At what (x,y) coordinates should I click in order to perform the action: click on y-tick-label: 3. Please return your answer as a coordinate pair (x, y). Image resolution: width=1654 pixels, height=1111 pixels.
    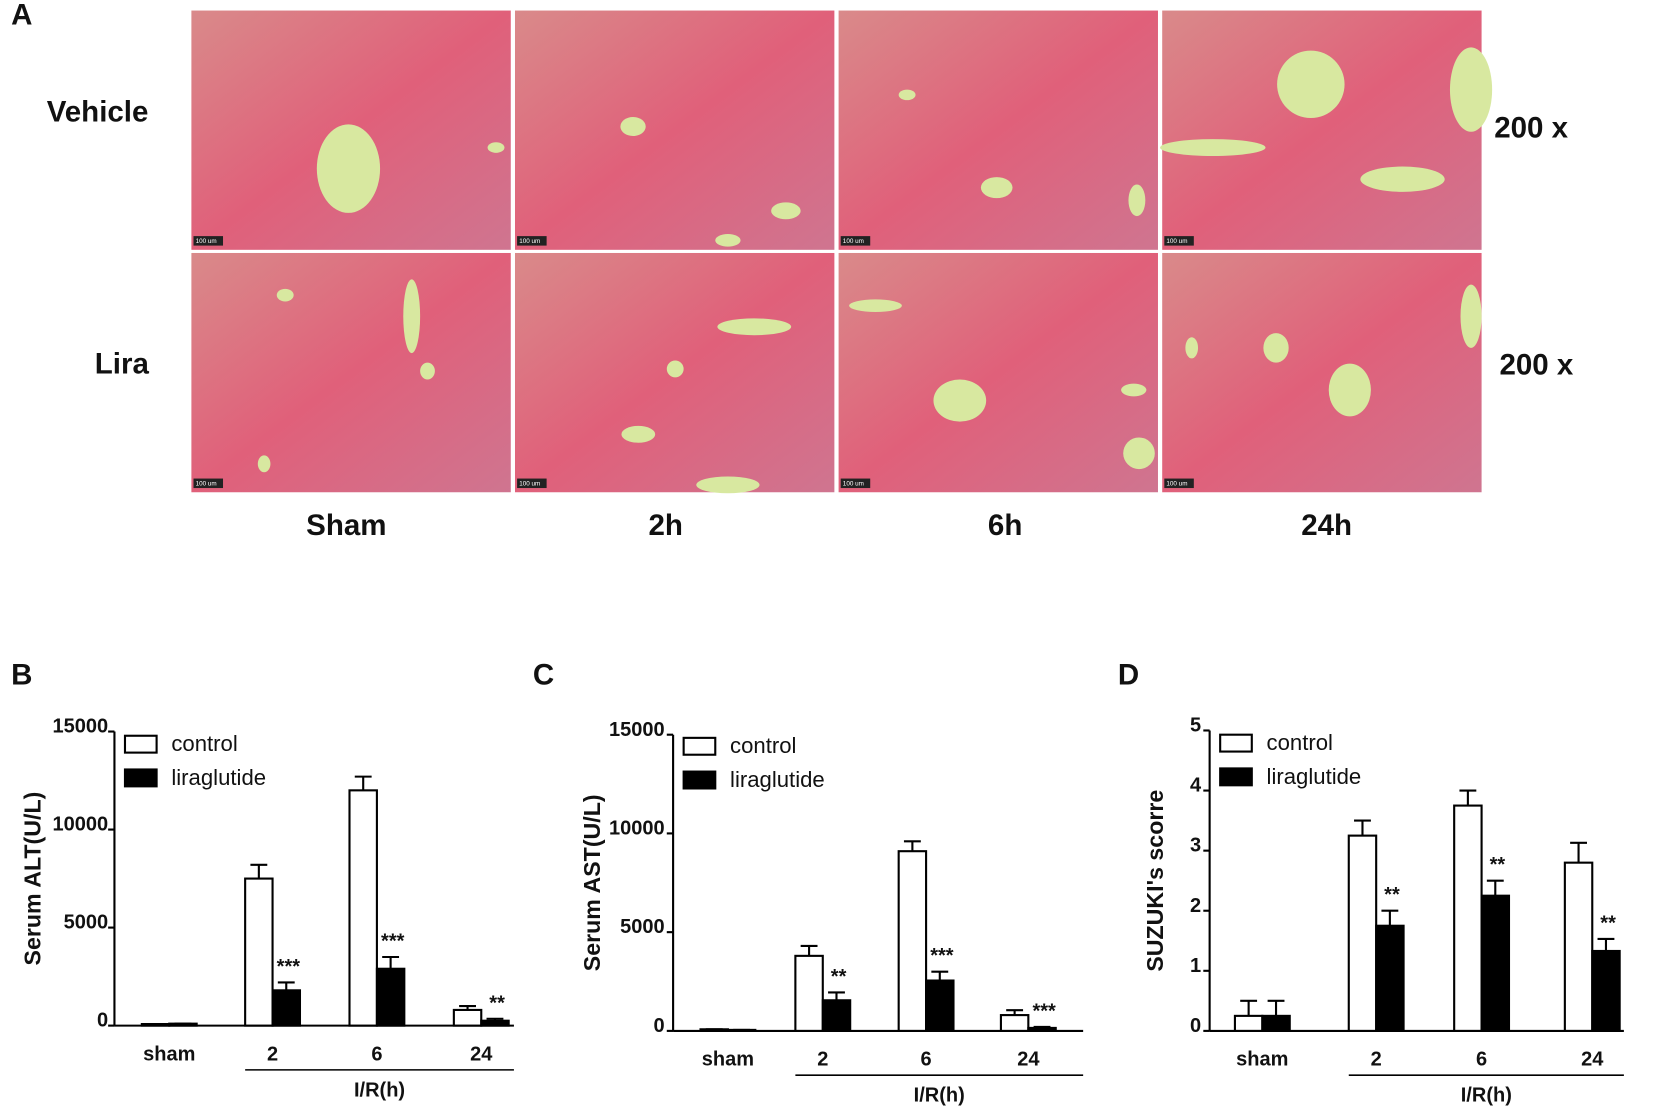
    Looking at the image, I should click on (1195, 846).